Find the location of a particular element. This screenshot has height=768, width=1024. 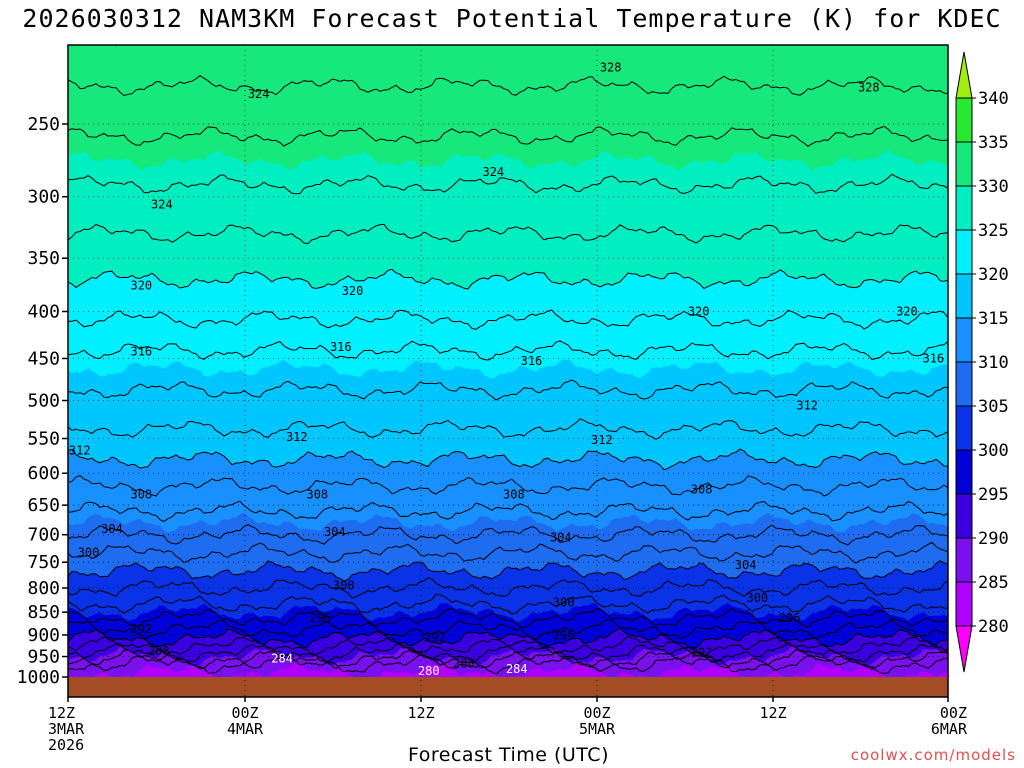

y-tick-label: 550 is located at coordinates (43, 439).